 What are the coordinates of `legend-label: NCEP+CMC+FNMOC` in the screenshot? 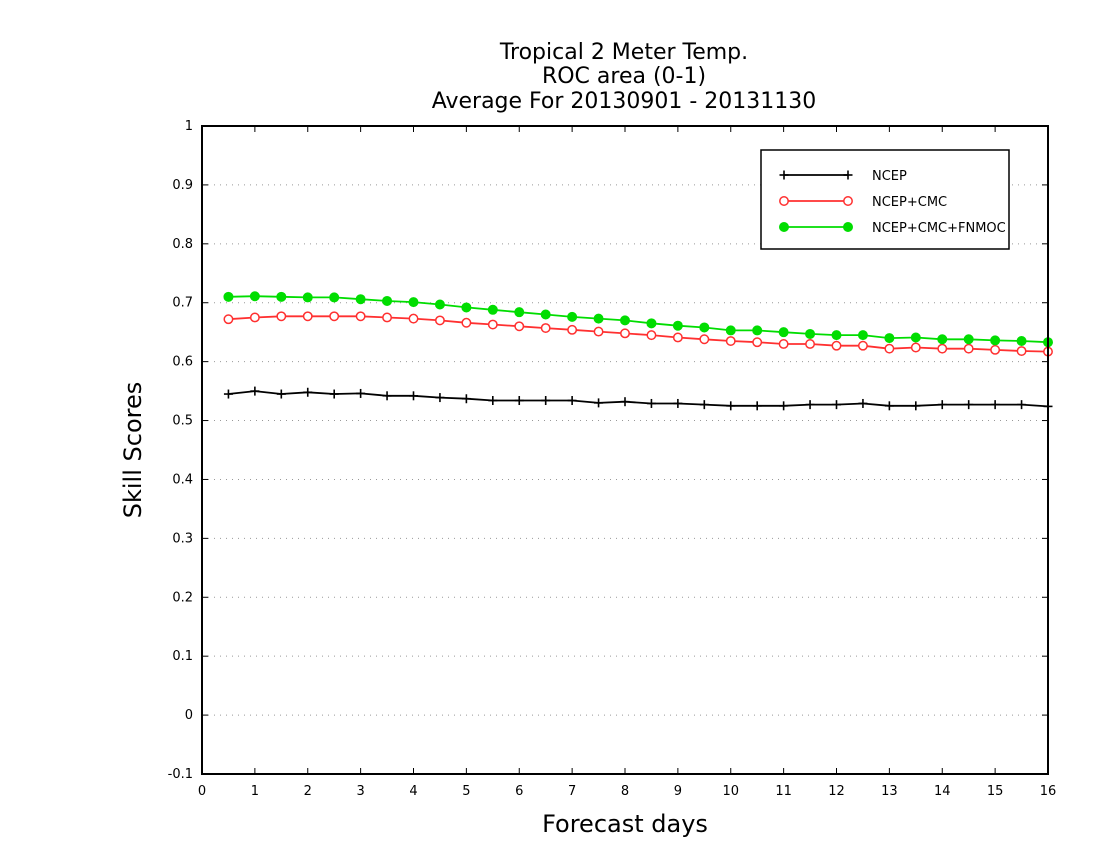 It's located at (939, 228).